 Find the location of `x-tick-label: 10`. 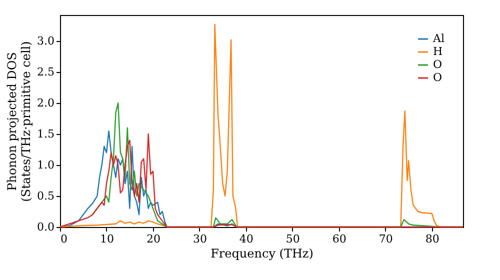

x-tick-label: 10 is located at coordinates (107, 239).